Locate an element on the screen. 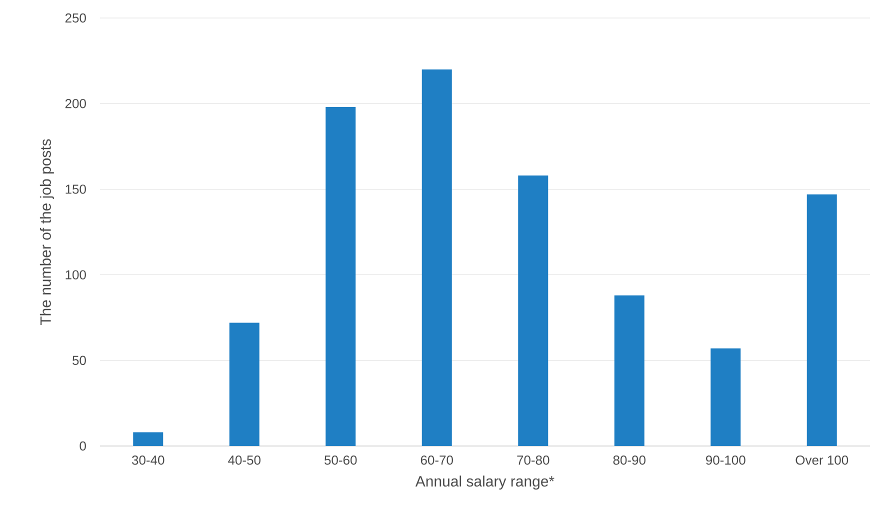 The height and width of the screenshot is (531, 889). y-tick-label: 200 is located at coordinates (75, 103).